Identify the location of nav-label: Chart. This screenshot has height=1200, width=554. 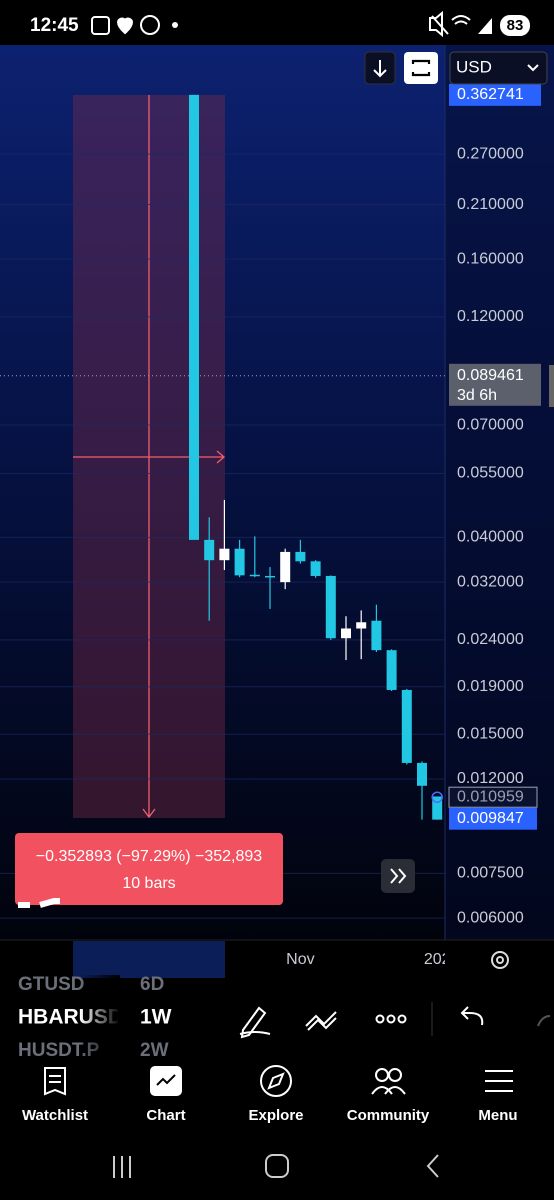
(165, 1115).